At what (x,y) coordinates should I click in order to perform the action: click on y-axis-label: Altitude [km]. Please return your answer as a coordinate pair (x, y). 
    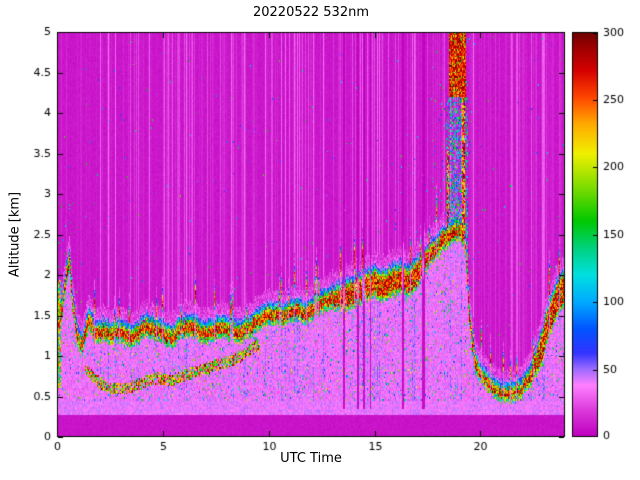
    Looking at the image, I should click on (15, 234).